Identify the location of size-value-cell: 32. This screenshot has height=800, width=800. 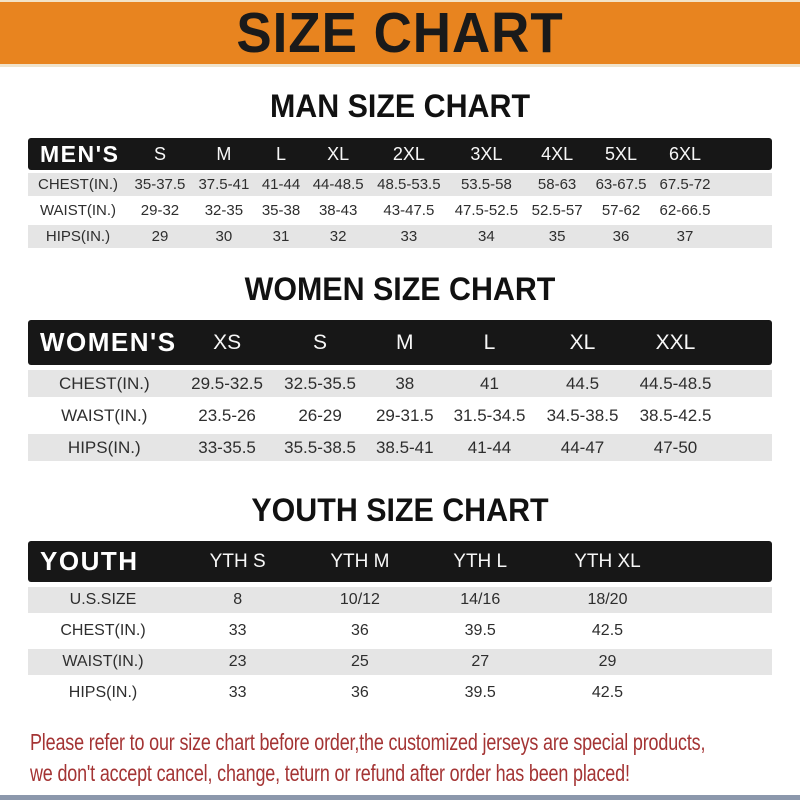
(338, 236).